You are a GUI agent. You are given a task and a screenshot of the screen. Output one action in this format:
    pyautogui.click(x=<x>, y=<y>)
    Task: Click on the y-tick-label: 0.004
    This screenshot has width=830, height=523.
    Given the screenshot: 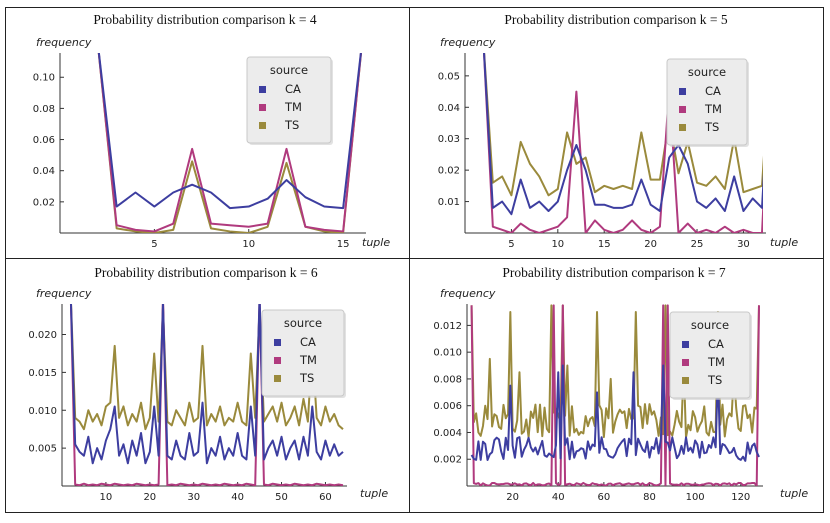 What is the action you would take?
    pyautogui.click(x=447, y=433)
    